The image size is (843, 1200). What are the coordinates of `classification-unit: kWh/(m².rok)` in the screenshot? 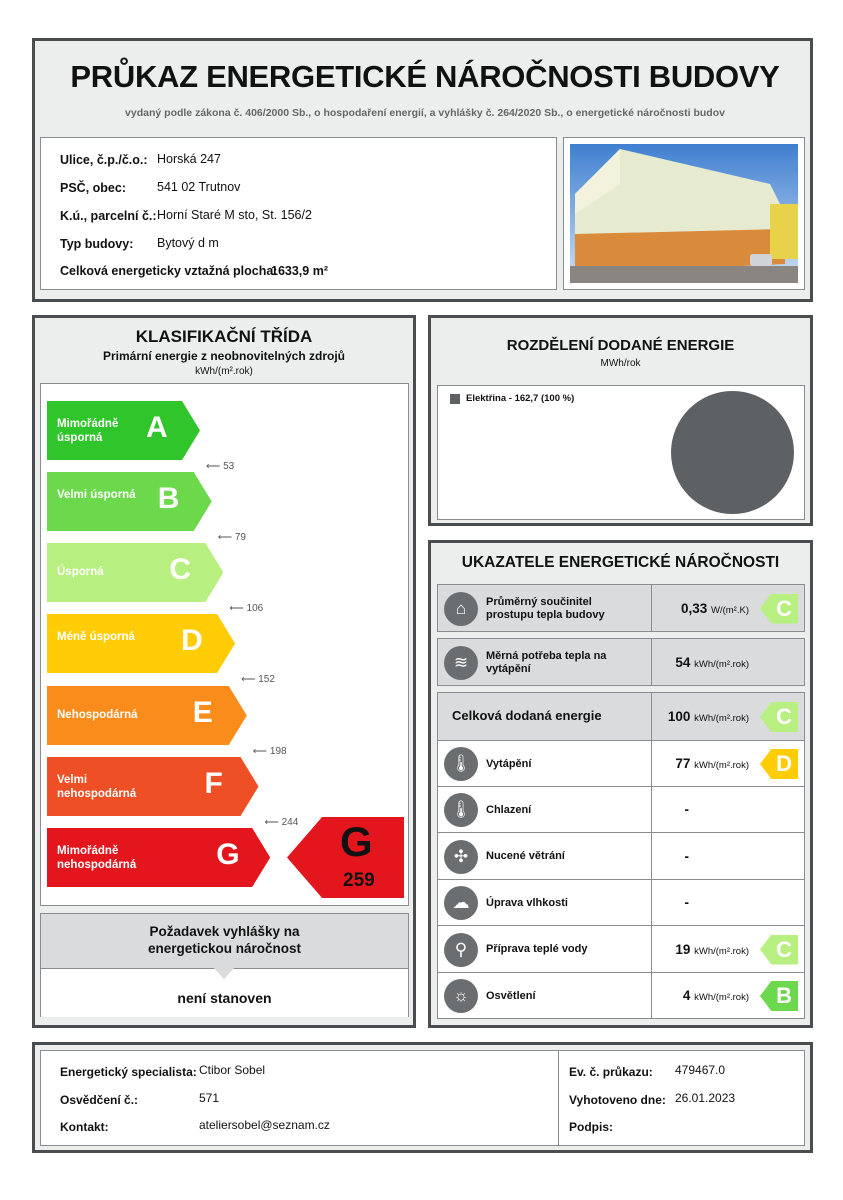 It's located at (224, 371).